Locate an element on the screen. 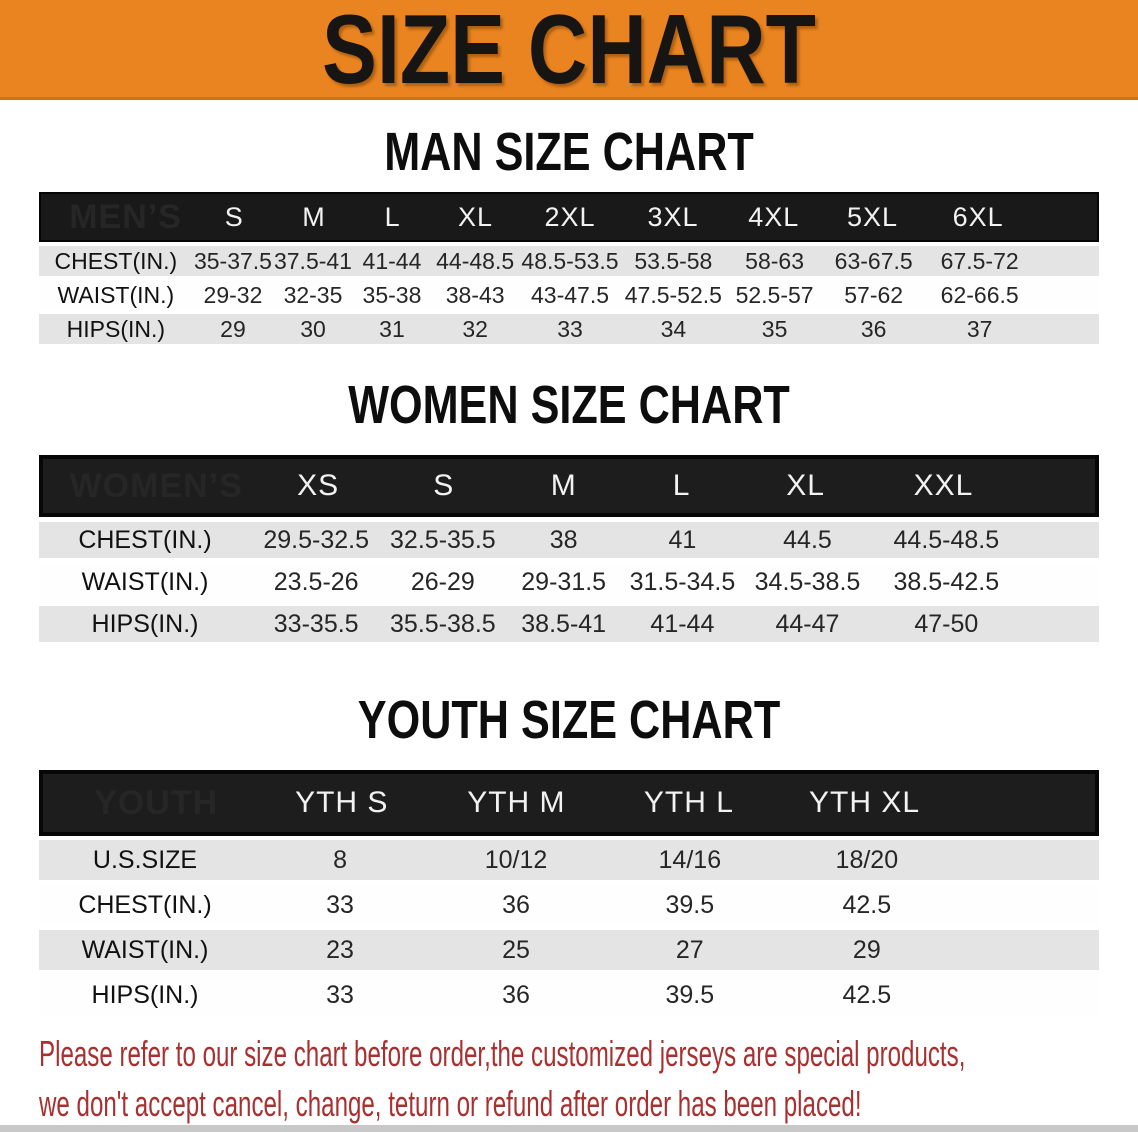 The width and height of the screenshot is (1138, 1132). size-column-header: XL is located at coordinates (805, 485).